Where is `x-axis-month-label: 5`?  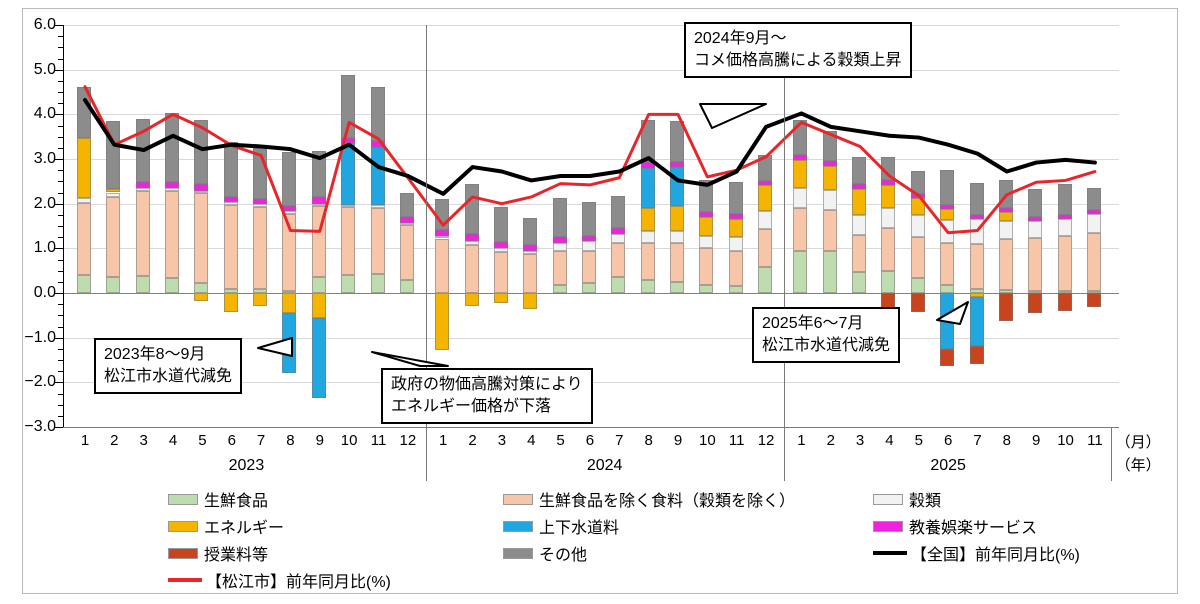
x-axis-month-label: 5 is located at coordinates (560, 440).